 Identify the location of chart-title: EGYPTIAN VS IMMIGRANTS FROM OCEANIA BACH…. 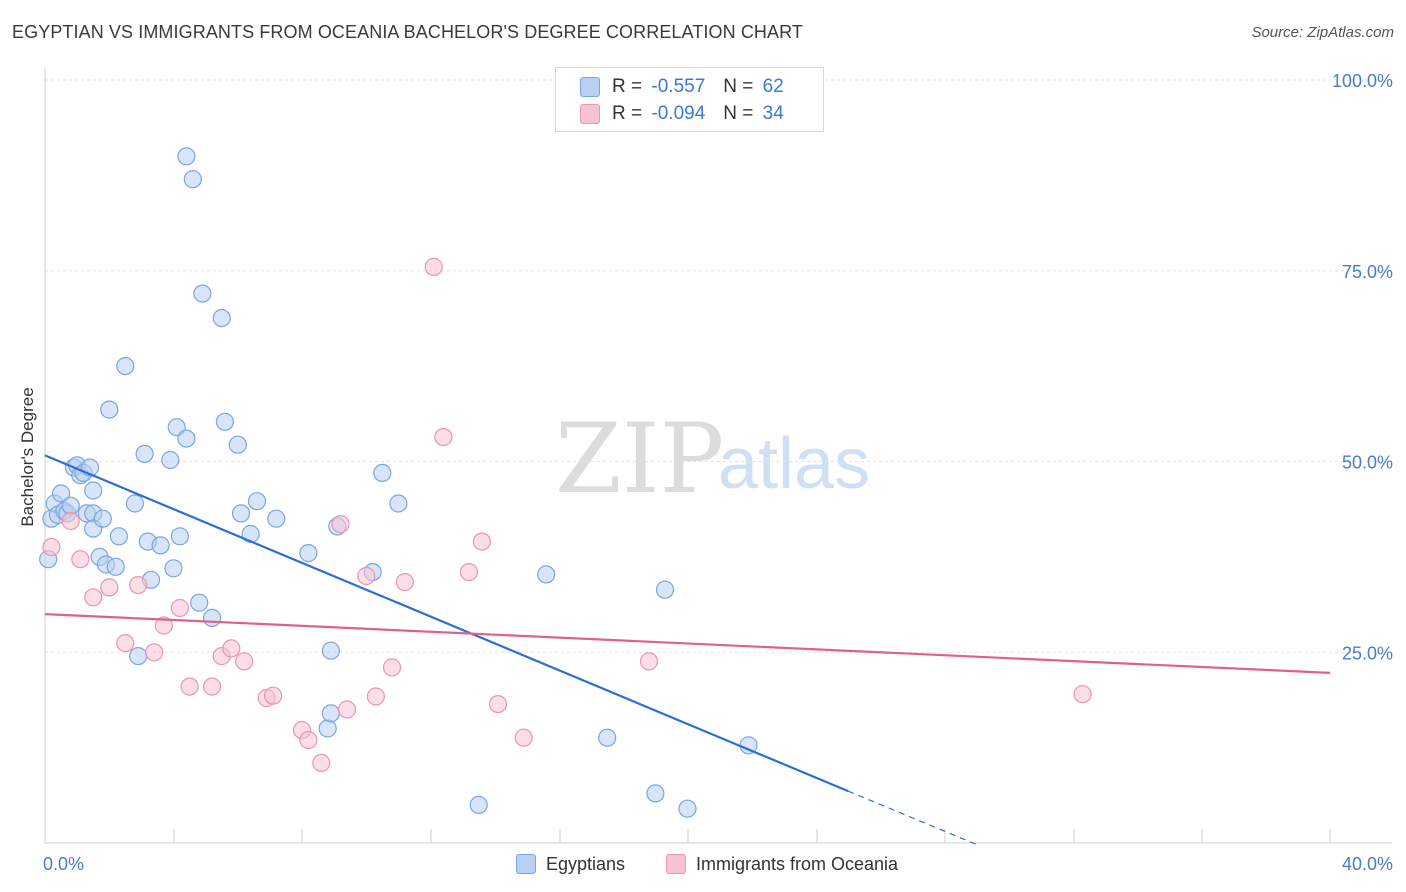
(407, 32).